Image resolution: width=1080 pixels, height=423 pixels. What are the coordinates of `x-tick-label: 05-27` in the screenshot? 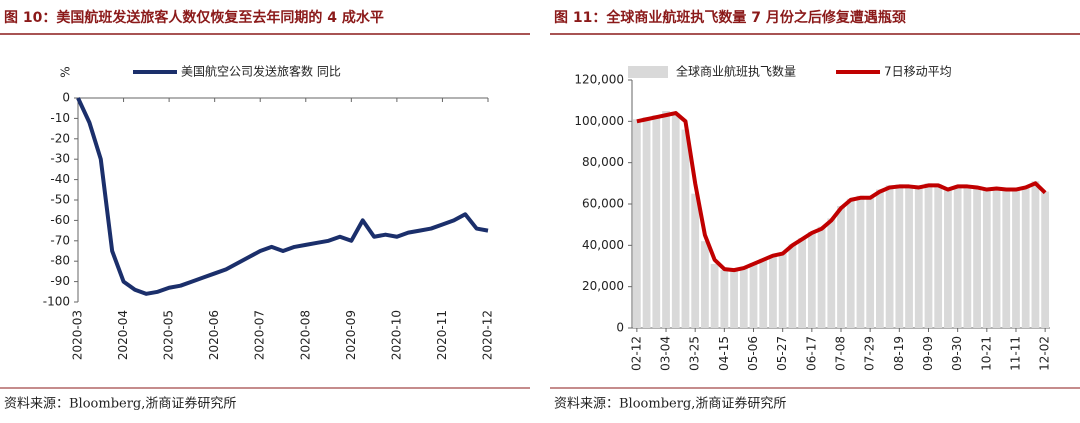 It's located at (782, 353).